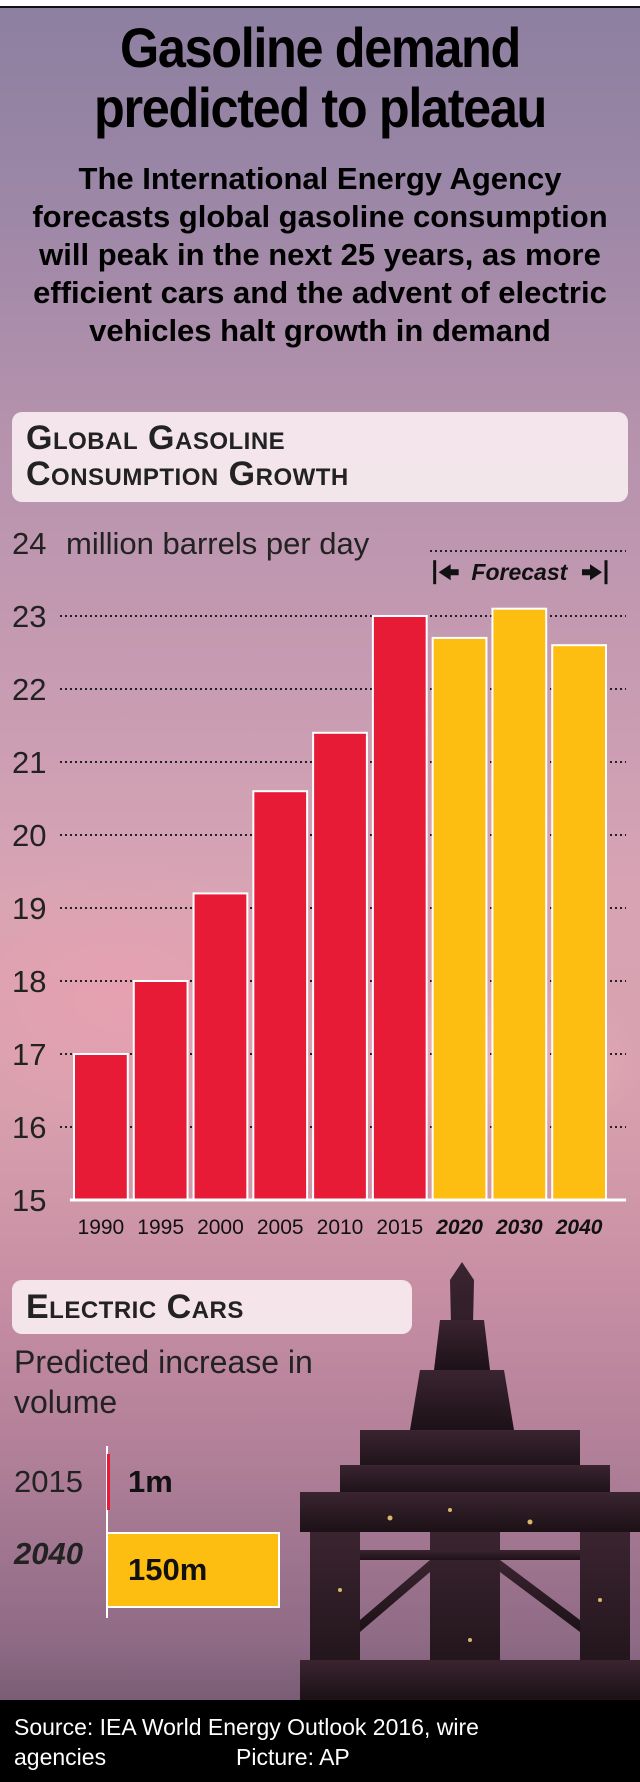 This screenshot has height=1782, width=640. I want to click on headline: Gasoline demand predicted to plateau, so click(320, 78).